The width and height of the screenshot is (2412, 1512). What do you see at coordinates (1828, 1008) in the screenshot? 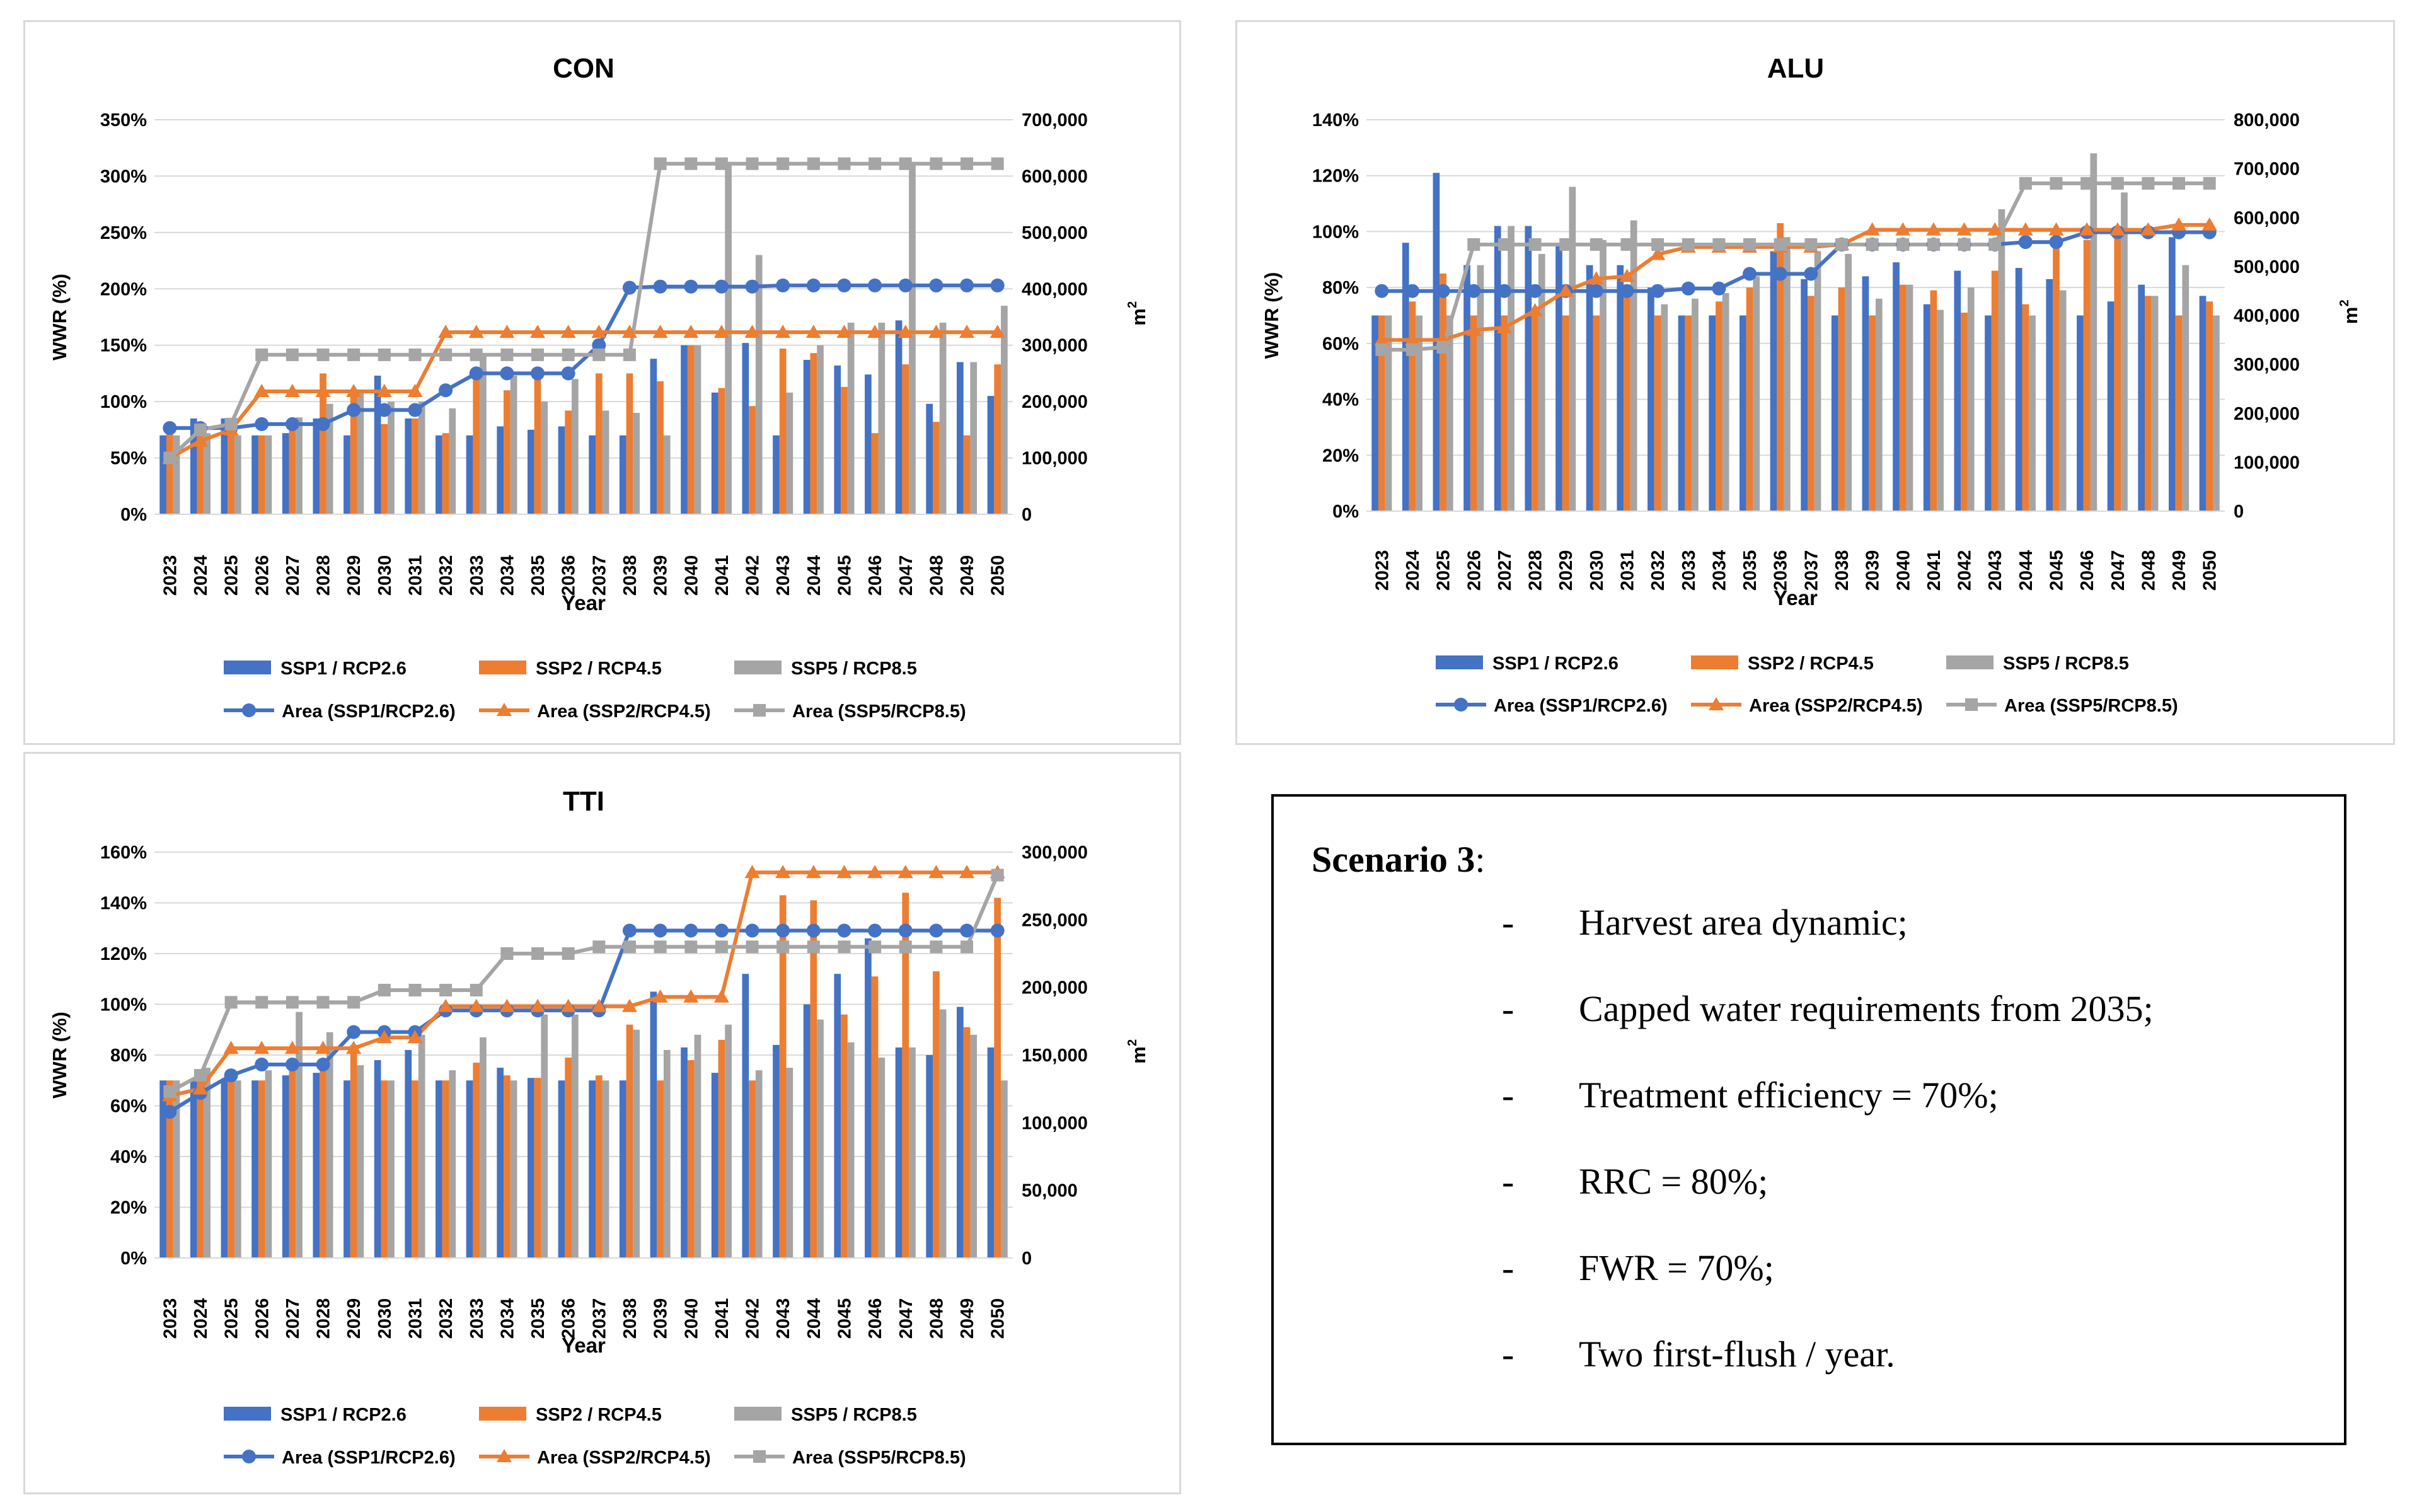
I see `scenario-item: - Capped water requirements from 2035;` at bounding box center [1828, 1008].